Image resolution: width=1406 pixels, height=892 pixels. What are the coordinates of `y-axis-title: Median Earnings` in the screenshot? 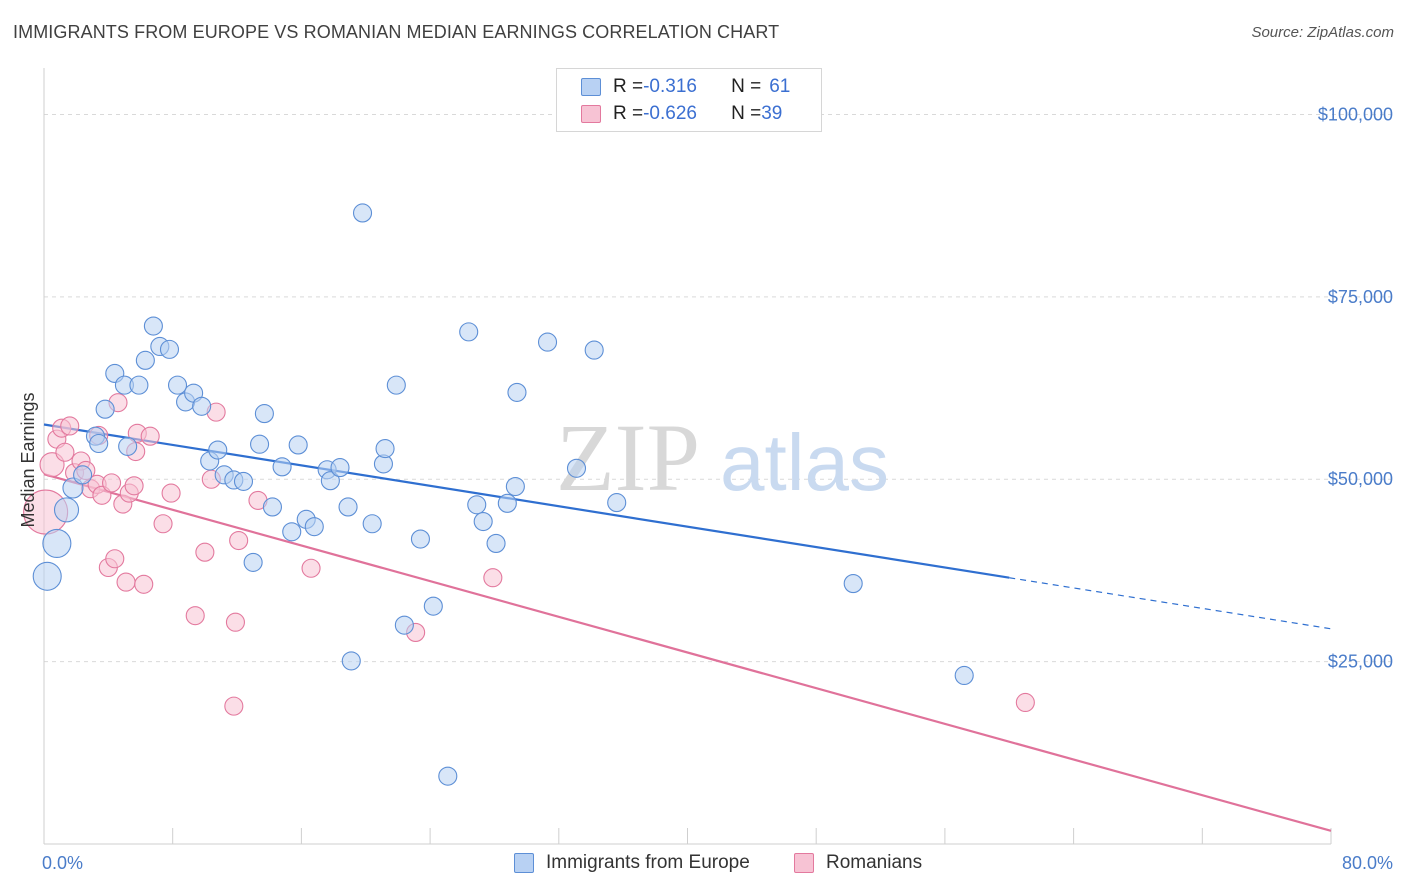 It's located at (28, 459).